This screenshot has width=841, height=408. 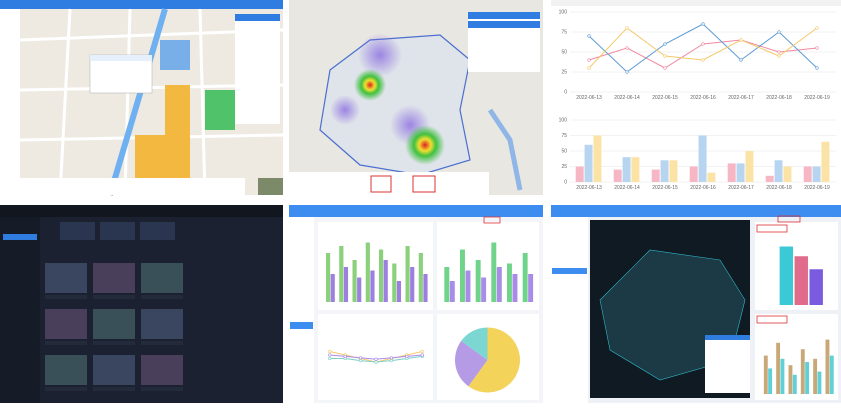 What do you see at coordinates (564, 53) in the screenshot?
I see `y-tick-label: 50` at bounding box center [564, 53].